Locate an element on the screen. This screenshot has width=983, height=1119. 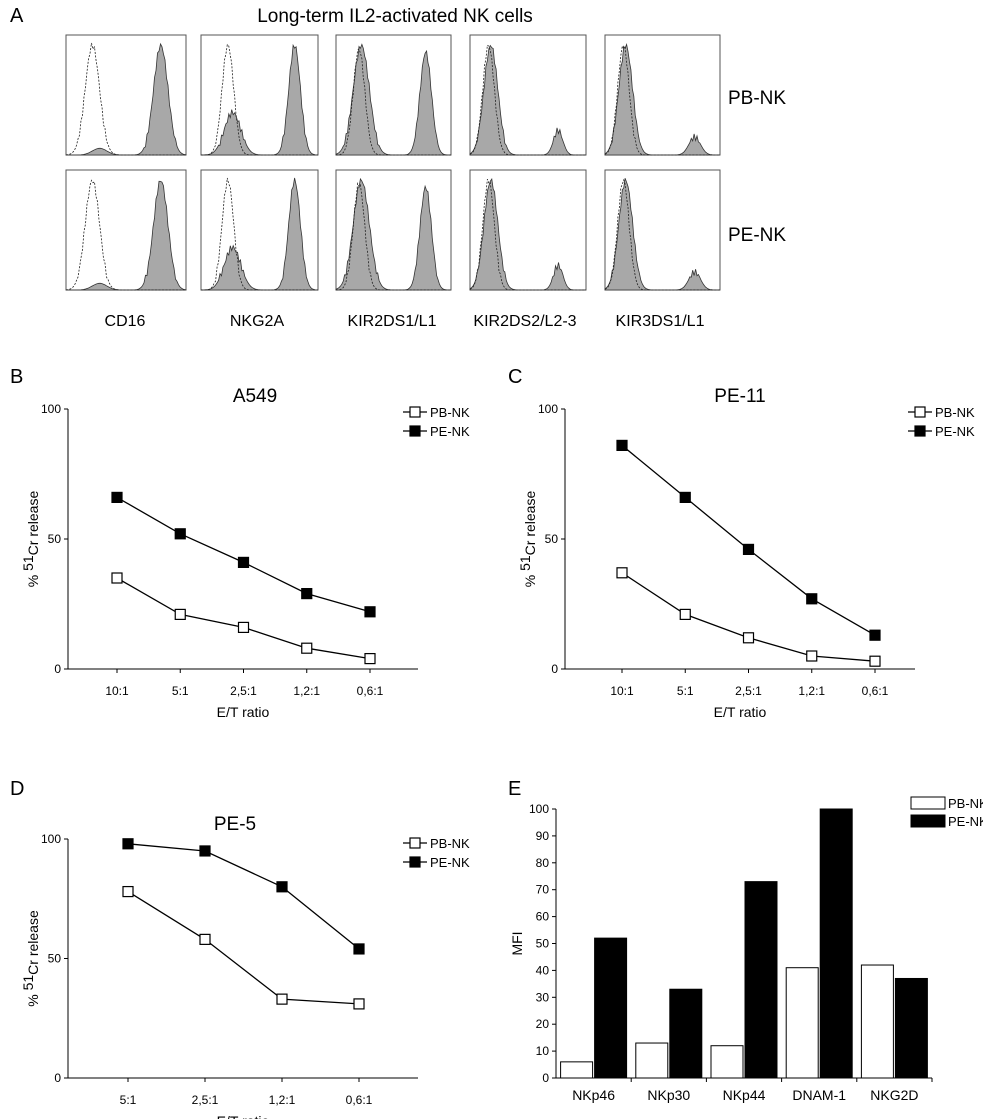
chart-d-pb-nk-legend-marker is located at coordinates (415, 843).